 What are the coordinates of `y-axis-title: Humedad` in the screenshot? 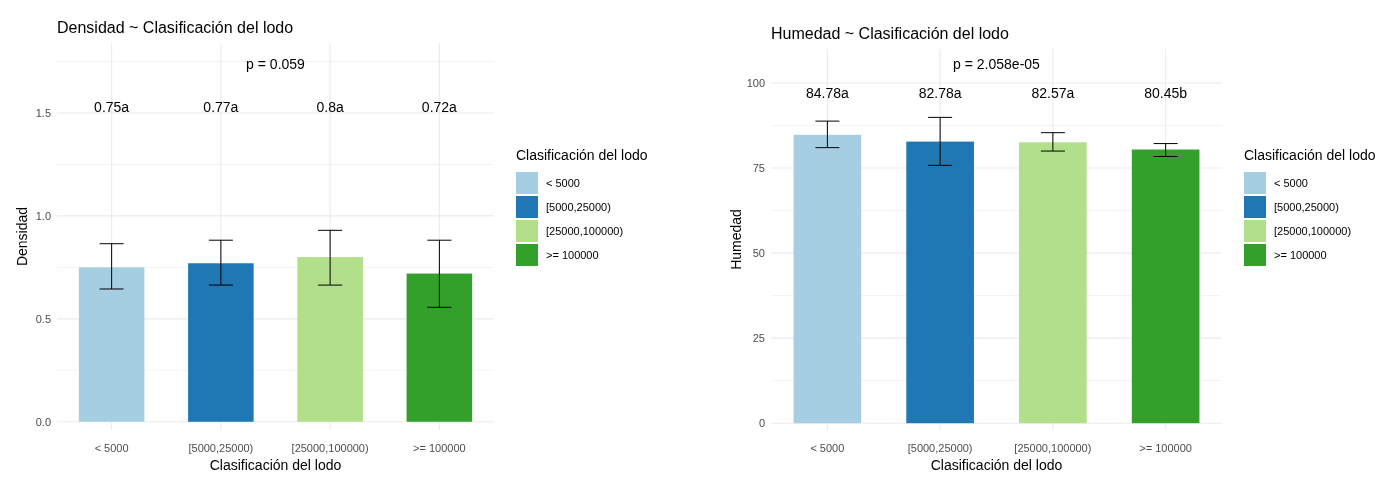 It's located at (736, 239).